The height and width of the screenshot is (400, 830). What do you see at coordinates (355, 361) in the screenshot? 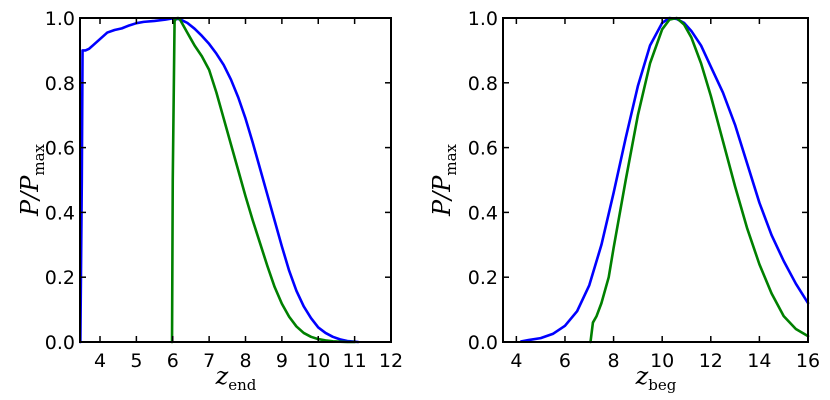
I see `x-tick-label: 11` at bounding box center [355, 361].